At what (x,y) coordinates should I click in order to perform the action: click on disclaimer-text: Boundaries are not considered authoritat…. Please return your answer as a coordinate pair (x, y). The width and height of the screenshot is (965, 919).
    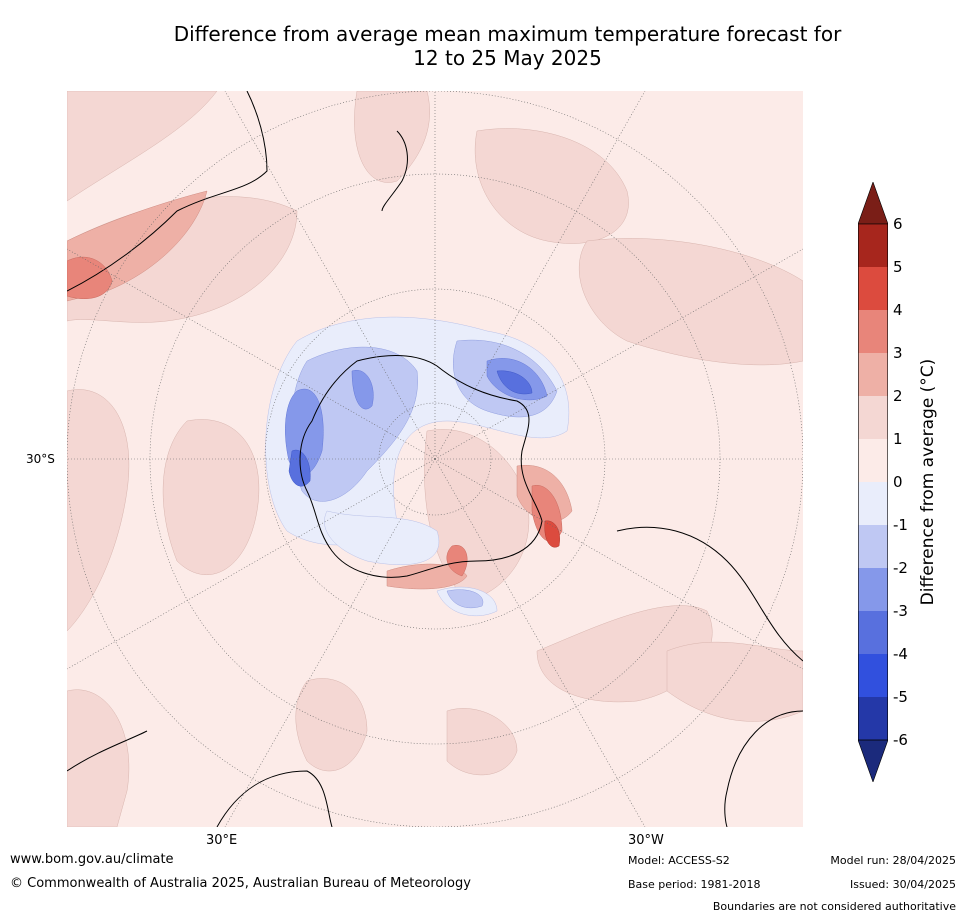
    Looking at the image, I should click on (834, 906).